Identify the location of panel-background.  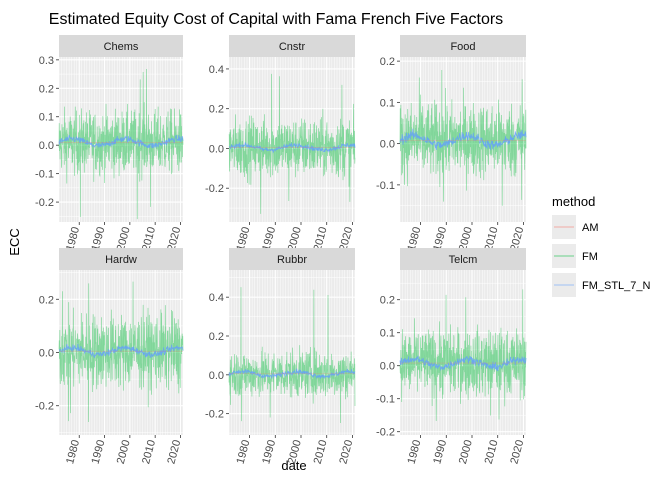
(292, 352).